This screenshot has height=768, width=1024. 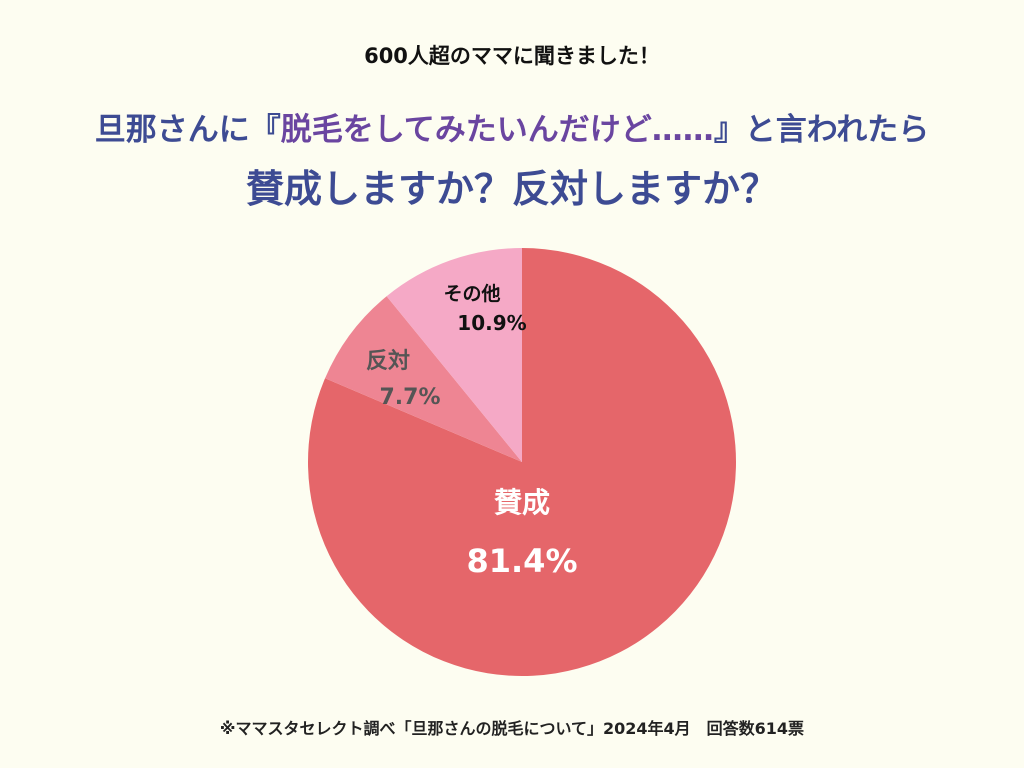 What do you see at coordinates (511, 189) in the screenshot?
I see `question-line-2: 賛成しますか？反対しますか？` at bounding box center [511, 189].